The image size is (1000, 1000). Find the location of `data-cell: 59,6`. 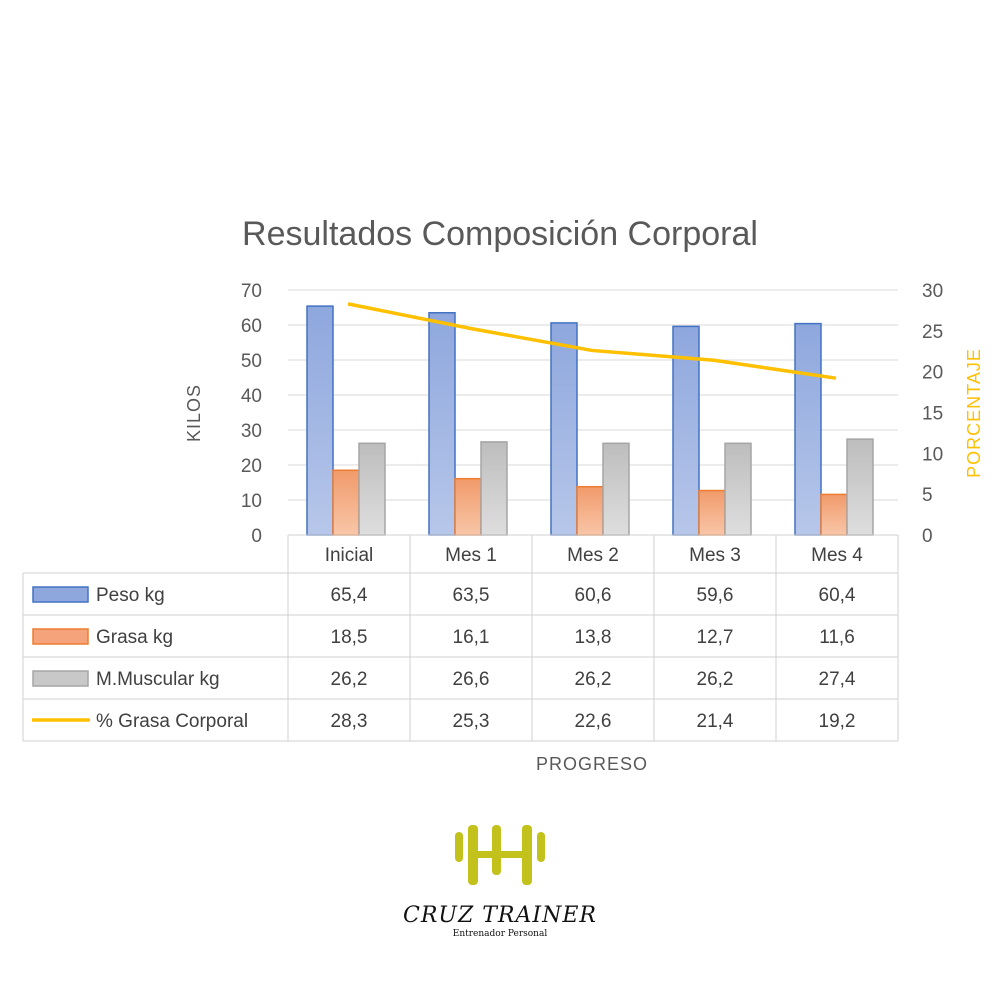

data-cell: 59,6 is located at coordinates (715, 595).